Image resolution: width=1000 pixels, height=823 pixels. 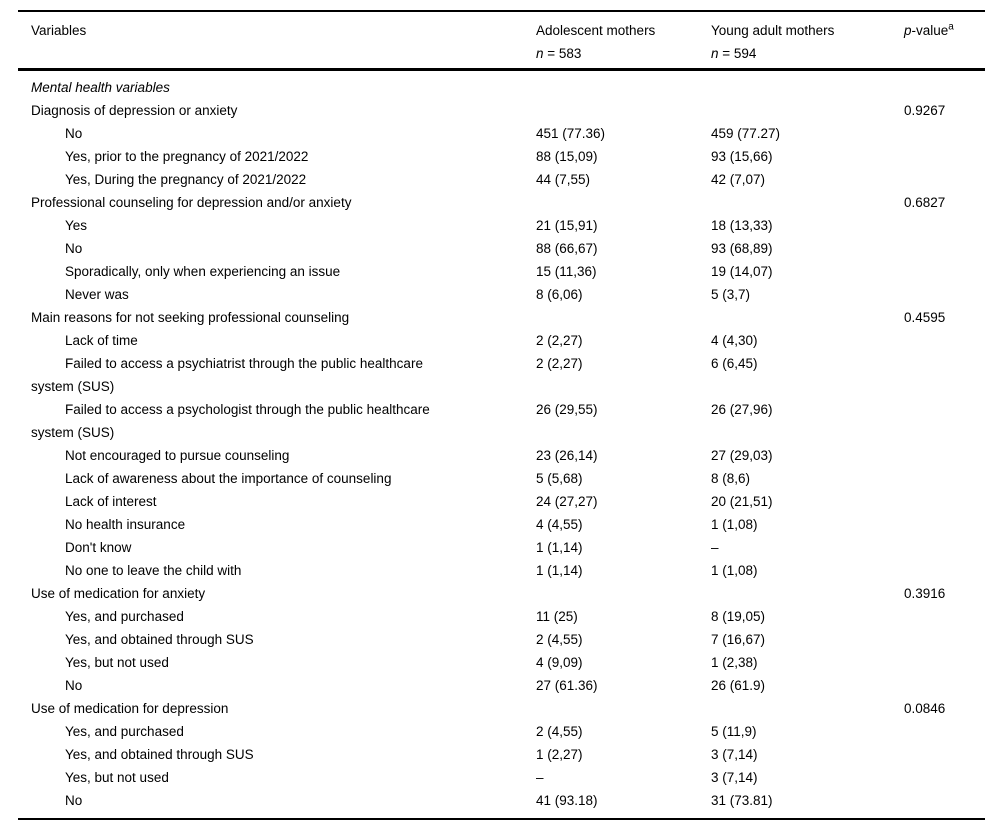 What do you see at coordinates (508, 547) in the screenshot?
I see `table-row: Don't know 1 (1,14) –` at bounding box center [508, 547].